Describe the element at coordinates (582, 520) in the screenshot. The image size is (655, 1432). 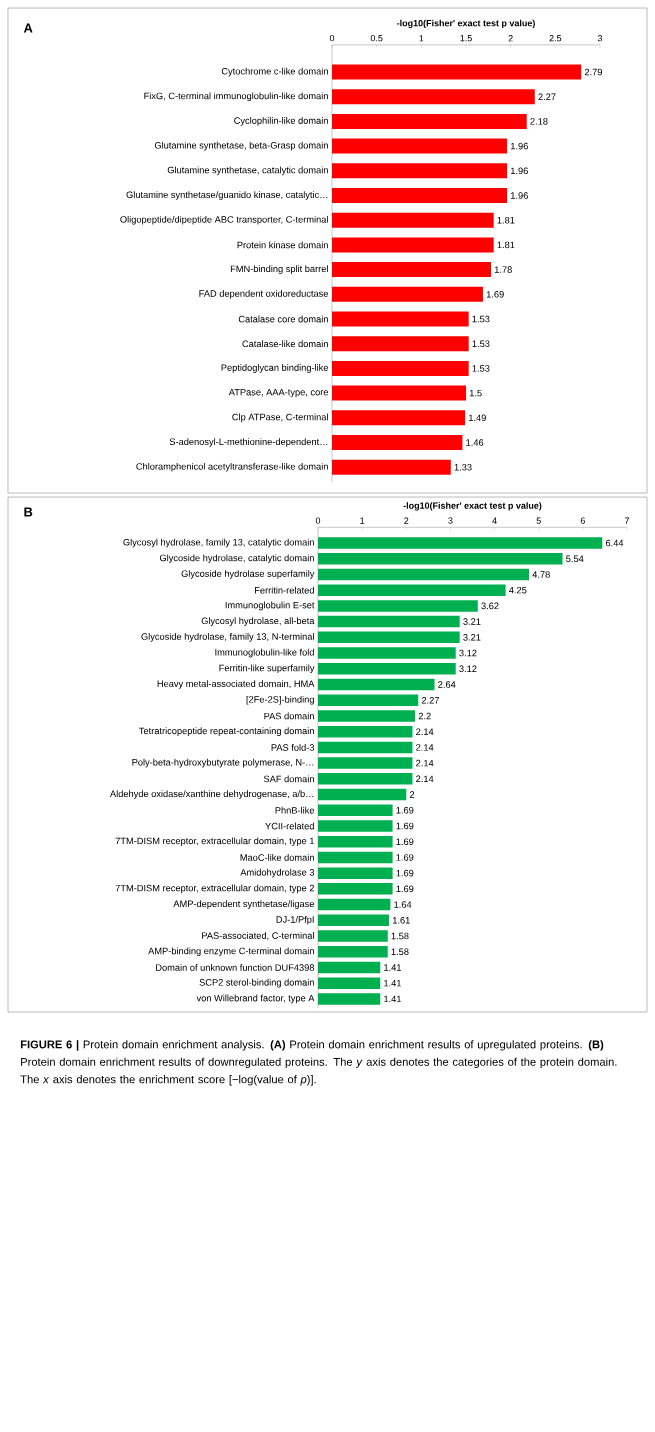
I see `x-tick-label: 6` at that location.